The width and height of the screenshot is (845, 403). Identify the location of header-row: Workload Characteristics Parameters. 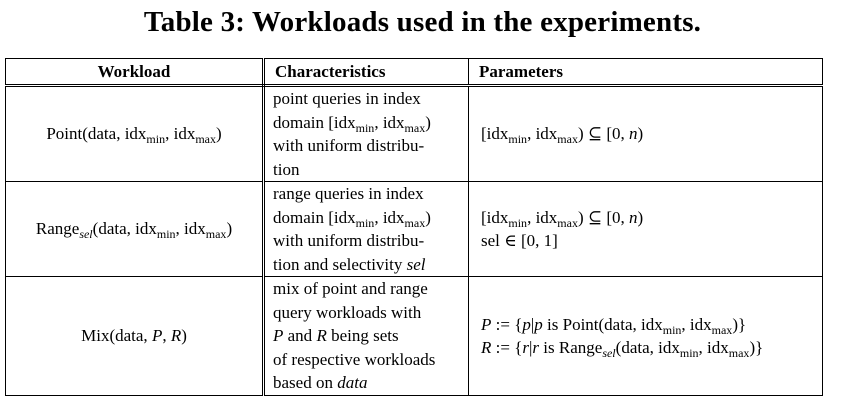
(414, 72).